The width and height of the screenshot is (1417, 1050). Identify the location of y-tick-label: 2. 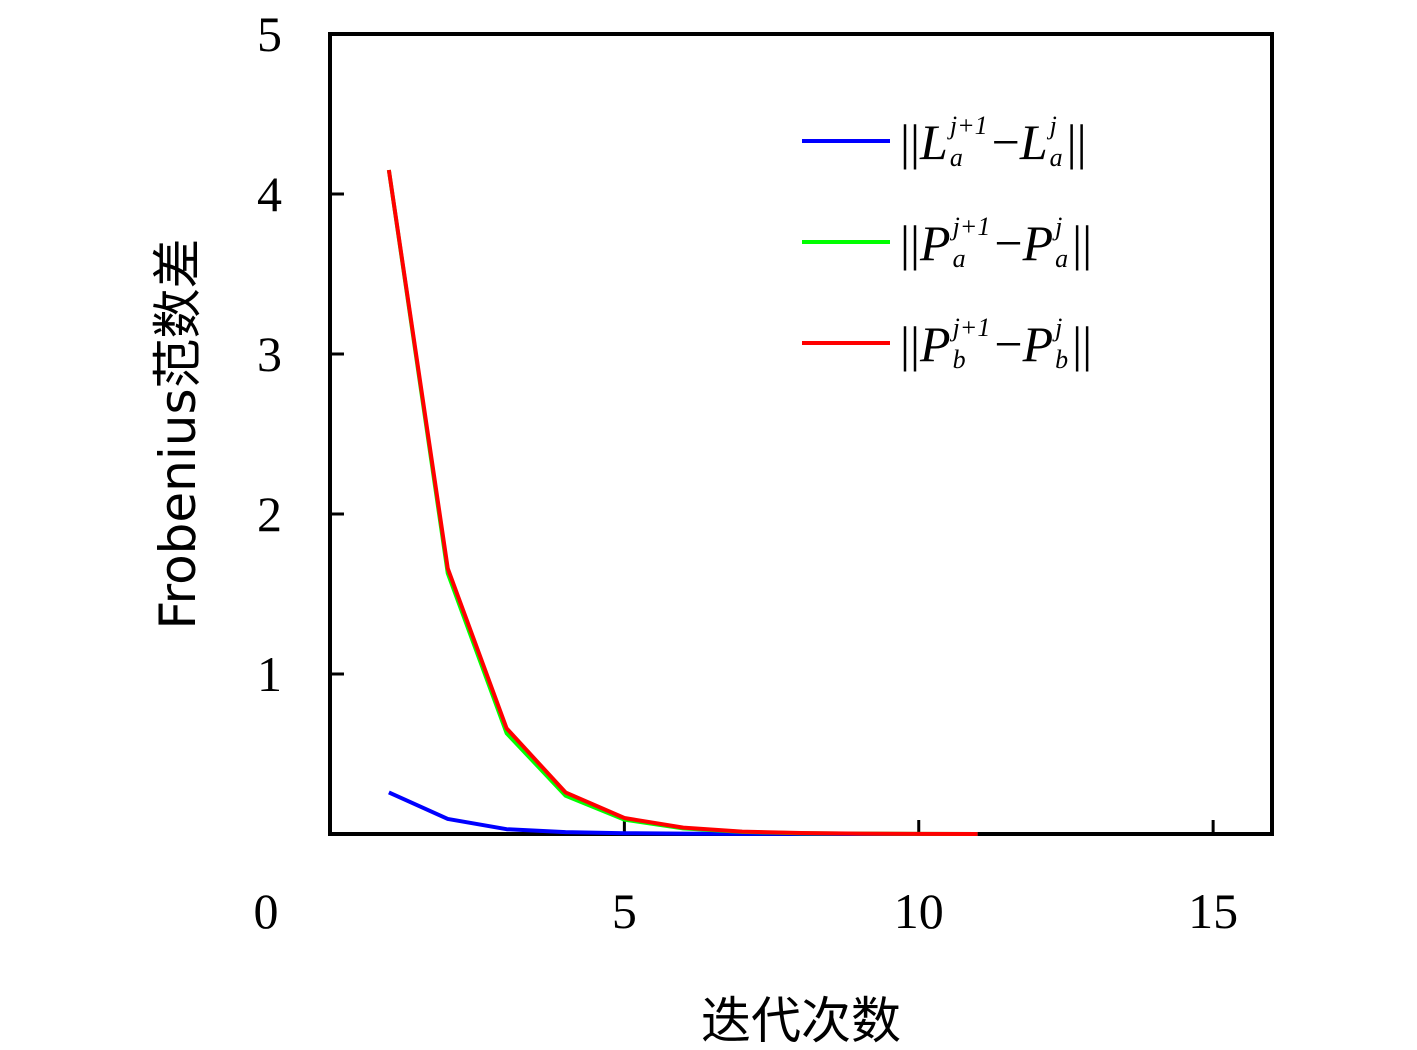
(269, 514).